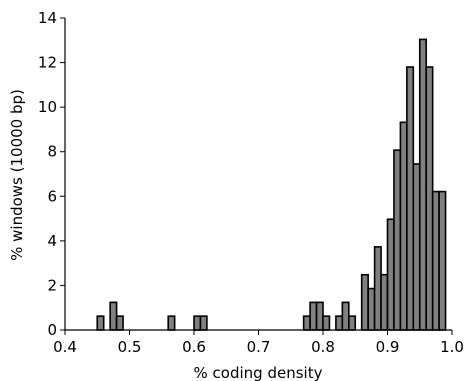 This screenshot has height=381, width=465. Describe the element at coordinates (130, 347) in the screenshot. I see `x-tick-label: 0.5` at that location.